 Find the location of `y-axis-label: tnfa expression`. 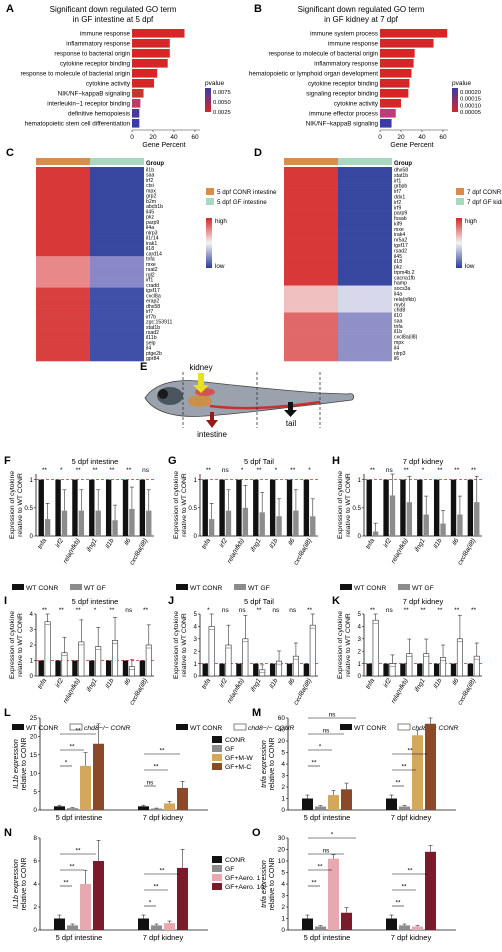

y-axis-label: tnfa expression is located at coordinates (264, 764).